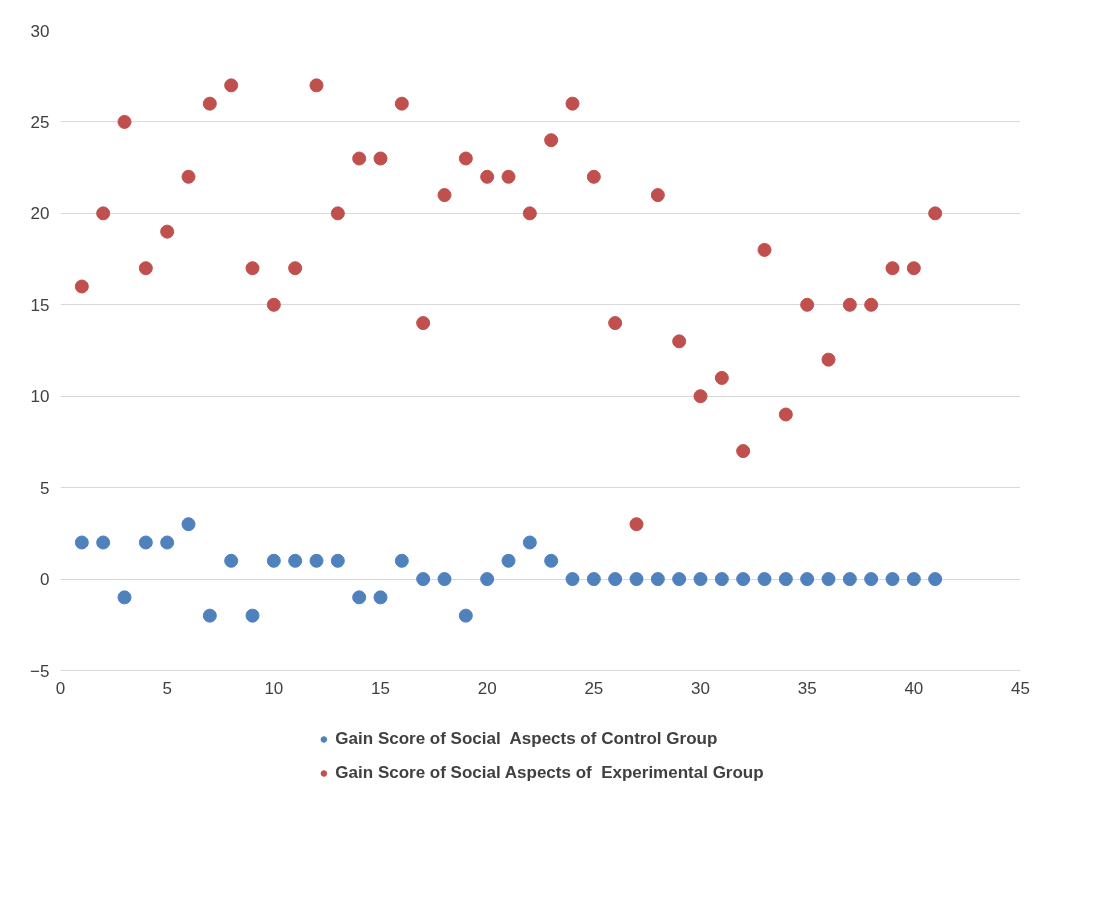  Describe the element at coordinates (914, 688) in the screenshot. I see `x-tick-label: 40` at that location.